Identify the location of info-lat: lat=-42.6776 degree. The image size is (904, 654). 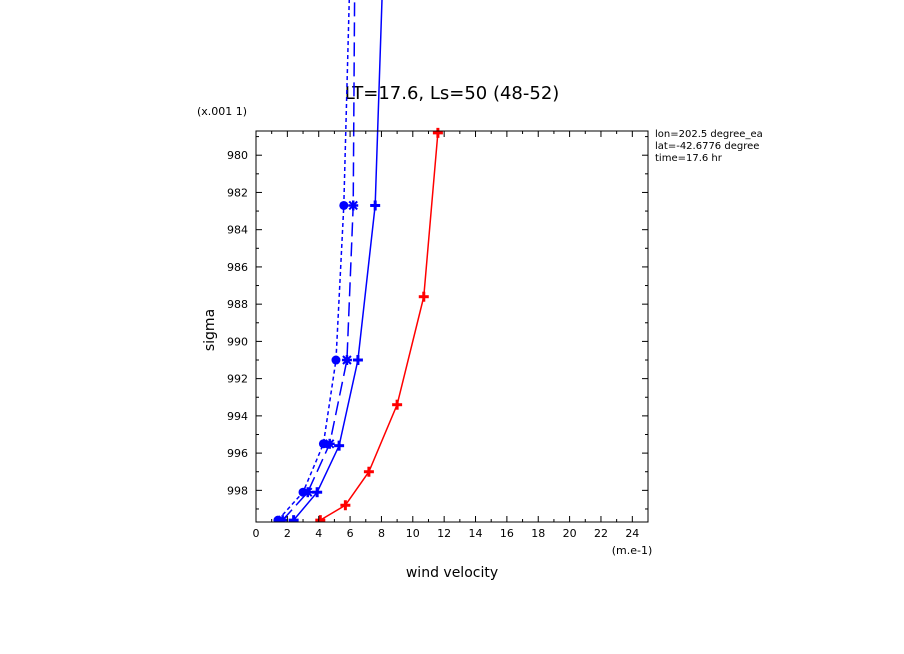
(707, 146).